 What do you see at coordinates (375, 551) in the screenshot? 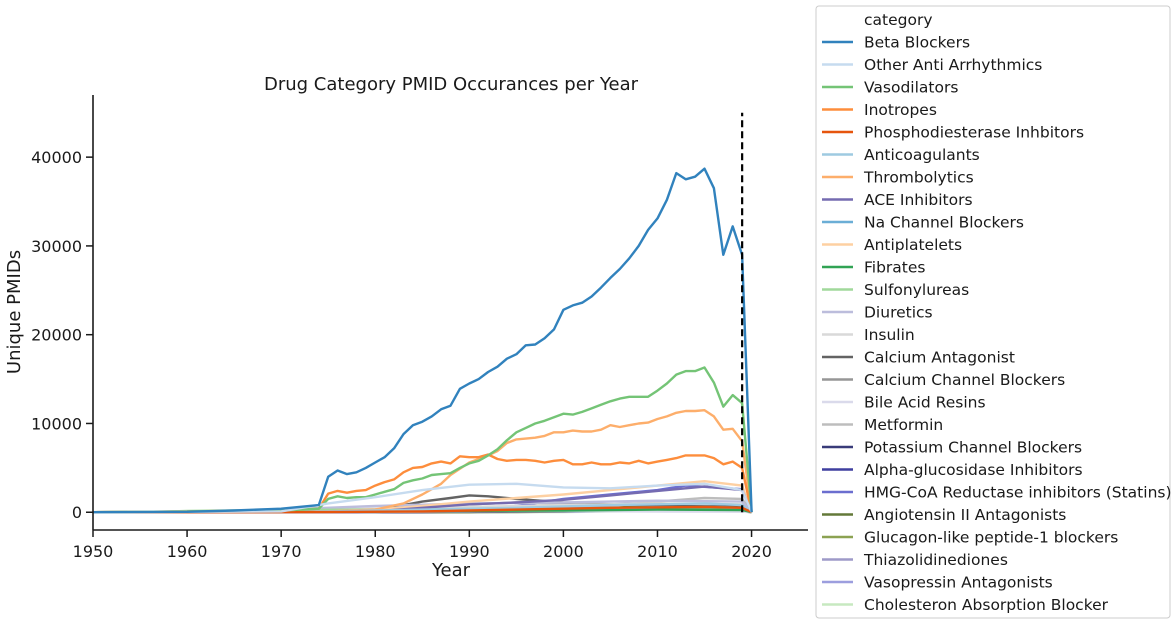
I see `x-tick-label: 1980` at bounding box center [375, 551].